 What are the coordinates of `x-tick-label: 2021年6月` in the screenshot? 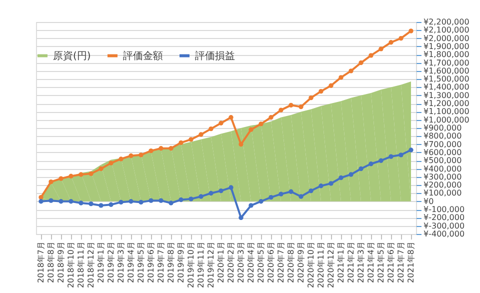 It's located at (391, 262).